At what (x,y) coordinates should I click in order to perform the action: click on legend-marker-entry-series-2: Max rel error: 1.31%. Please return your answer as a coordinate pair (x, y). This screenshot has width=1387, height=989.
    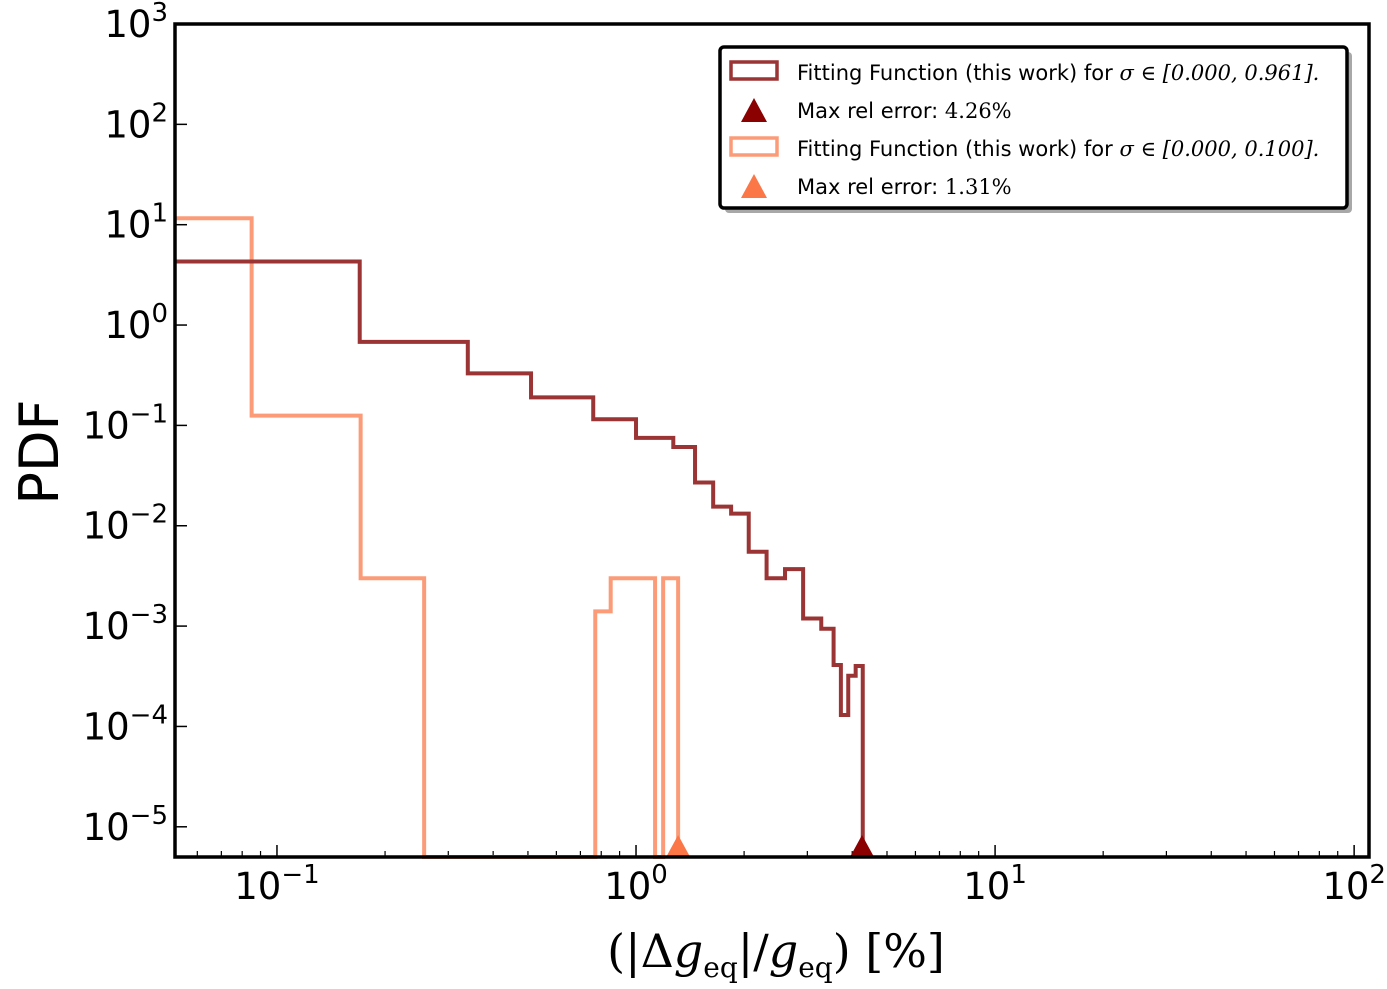
    Looking at the image, I should click on (904, 187).